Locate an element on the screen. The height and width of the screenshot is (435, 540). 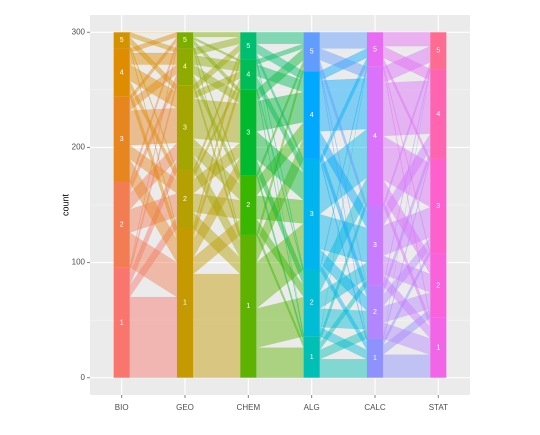
x-tick-label: CHEM is located at coordinates (249, 407).